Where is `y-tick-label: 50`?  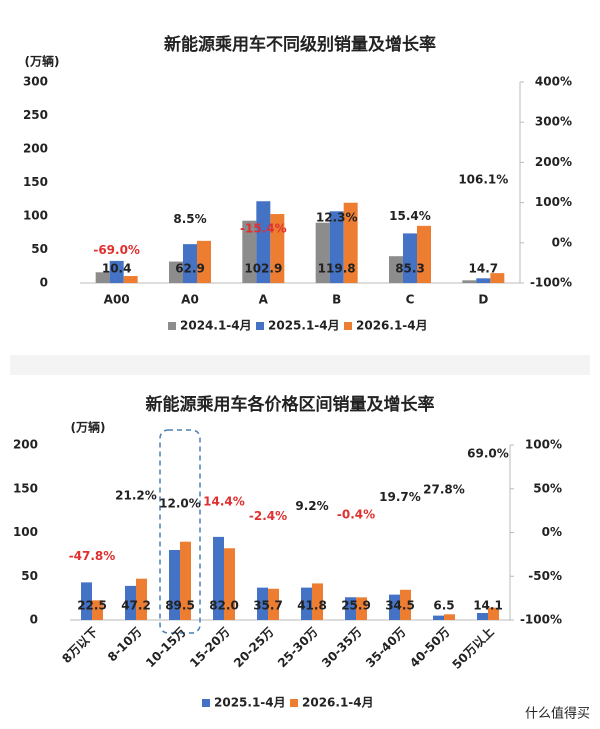 y-tick-label: 50 is located at coordinates (29, 576).